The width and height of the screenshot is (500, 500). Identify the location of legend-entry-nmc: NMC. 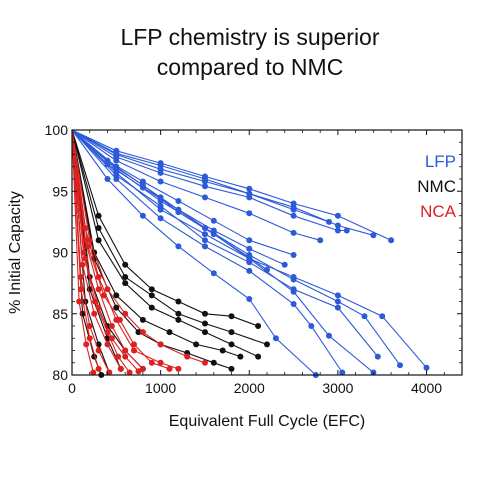
(436, 186).